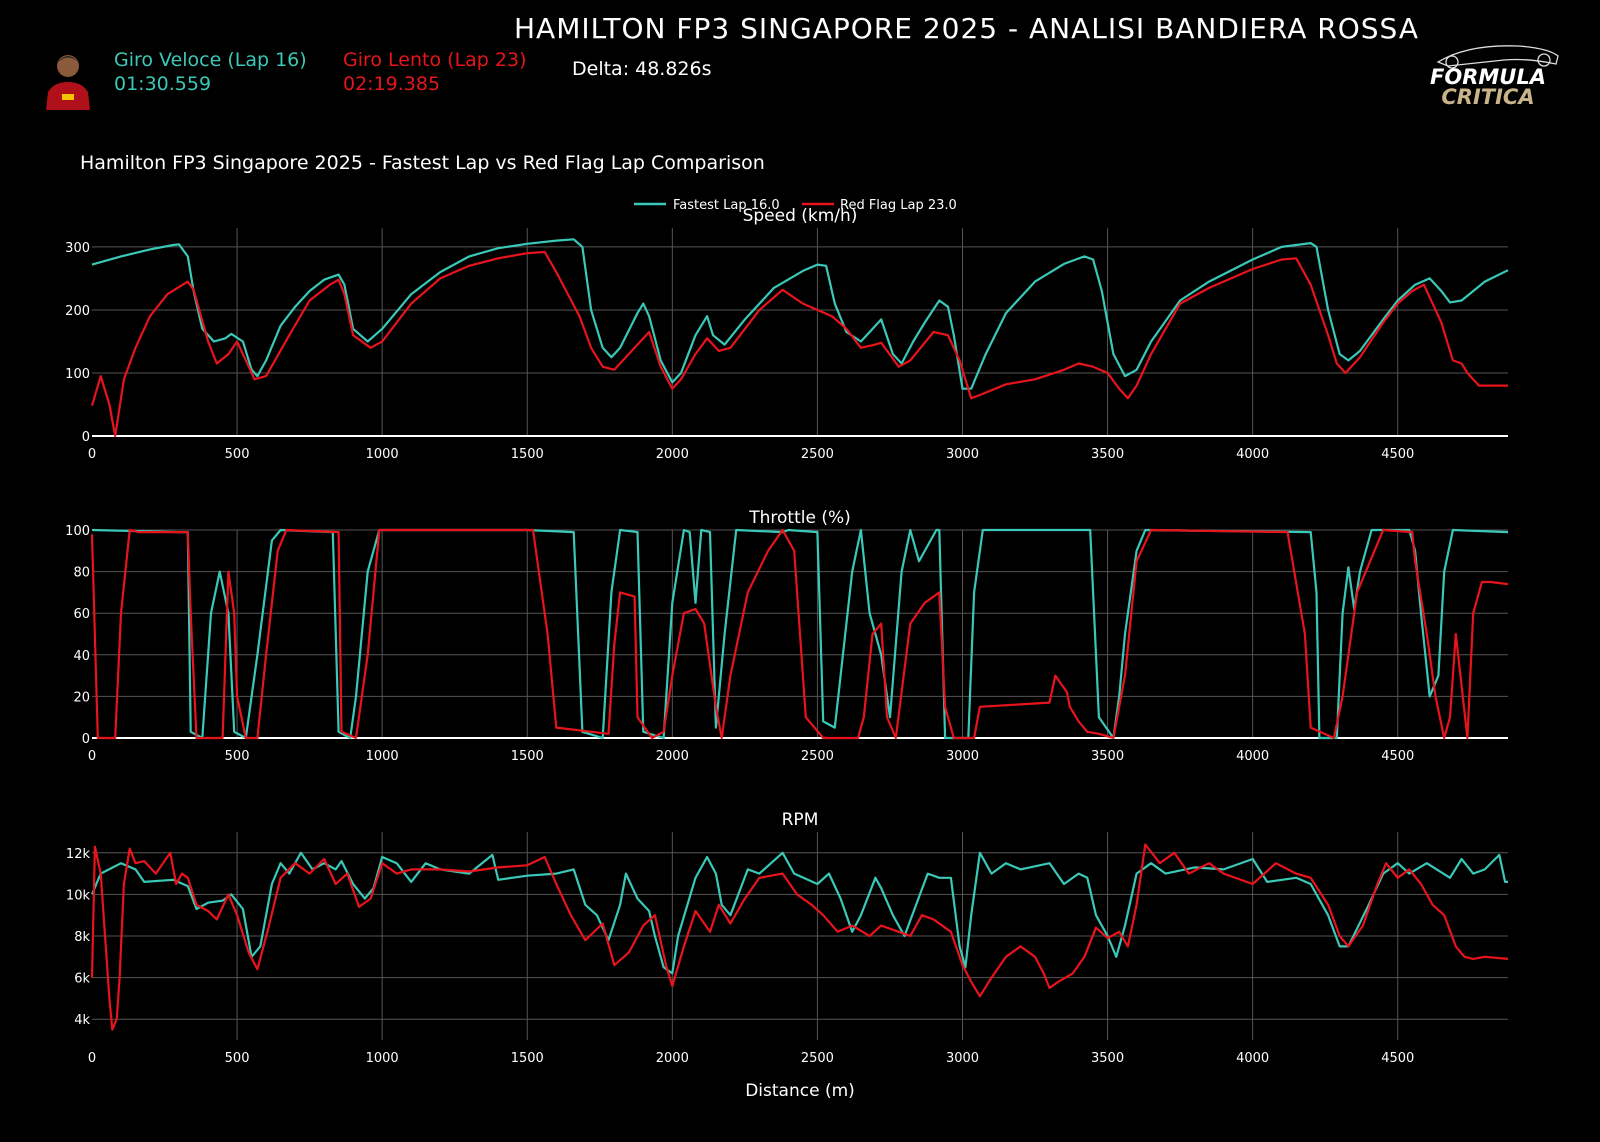  I want to click on throttle-y-tick-label: 20, so click(81, 697).